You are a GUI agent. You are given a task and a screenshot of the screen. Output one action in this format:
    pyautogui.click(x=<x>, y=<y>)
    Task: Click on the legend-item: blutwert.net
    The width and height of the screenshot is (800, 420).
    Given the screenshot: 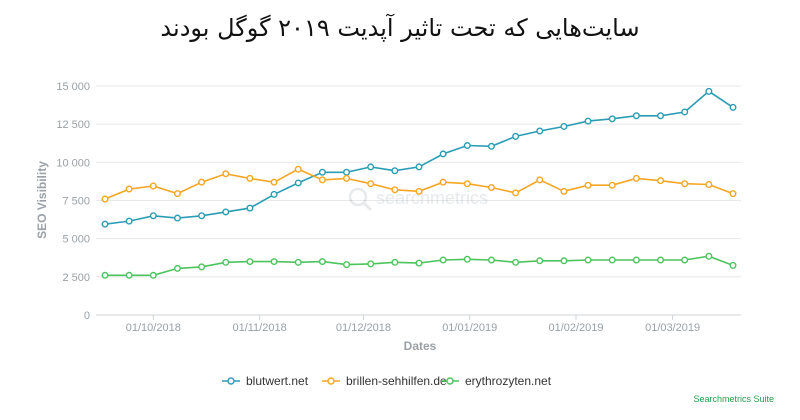 What is the action you would take?
    pyautogui.click(x=265, y=381)
    